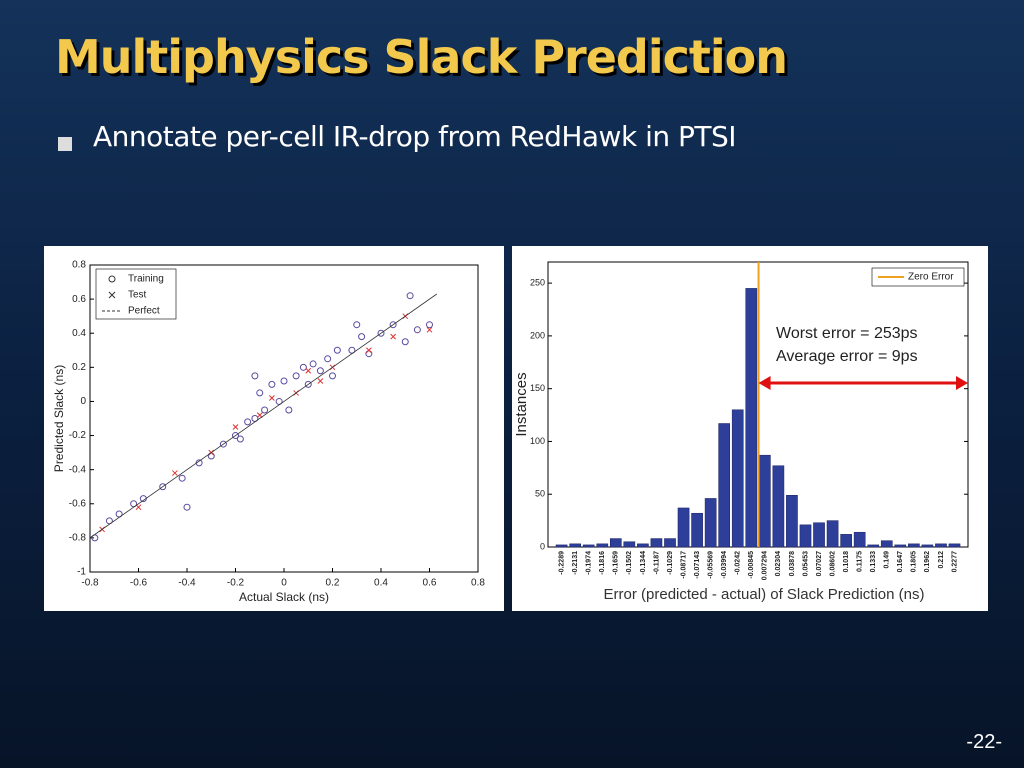  I want to click on legend-label: Zero Error, so click(931, 277).